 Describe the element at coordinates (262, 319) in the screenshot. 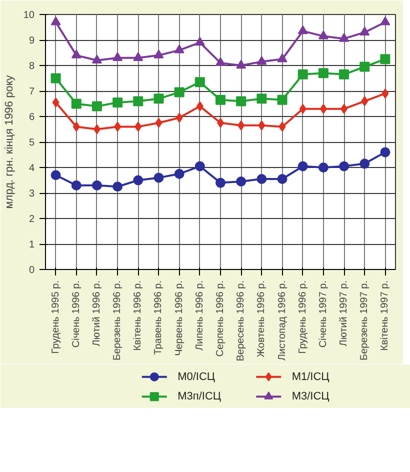

I see `x-tick-label: Жовтень 1996 р.` at that location.